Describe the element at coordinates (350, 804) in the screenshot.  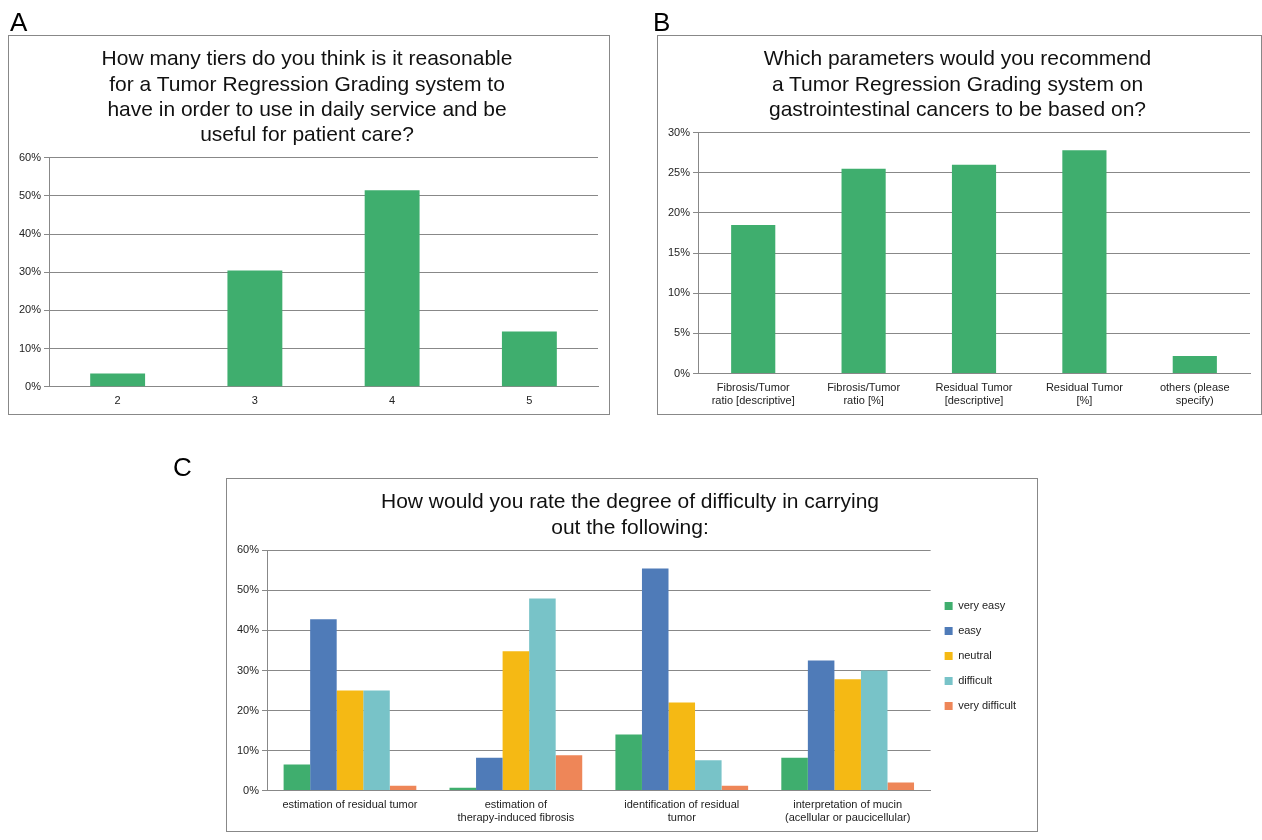
I see `x-tick-label: estimation of residual tumor` at that location.